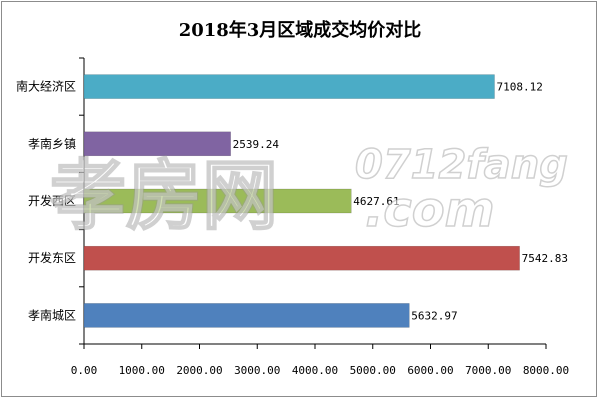 Image resolution: width=600 pixels, height=400 pixels. Describe the element at coordinates (256, 144) in the screenshot. I see `data-label: 2539.24` at that location.